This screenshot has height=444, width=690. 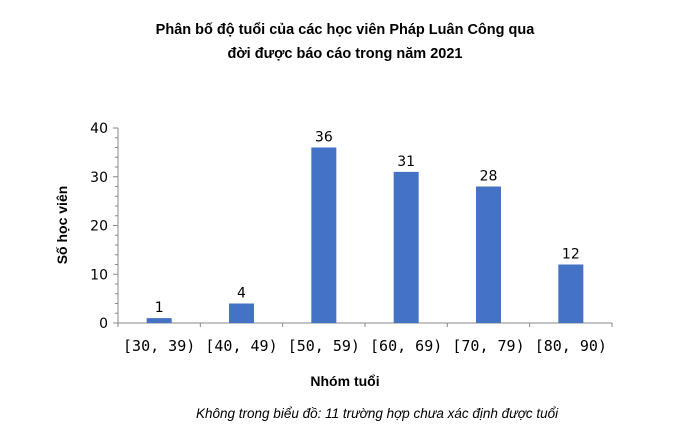 What do you see at coordinates (571, 346) in the screenshot?
I see `x-tick-label: [80, 90)` at bounding box center [571, 346].